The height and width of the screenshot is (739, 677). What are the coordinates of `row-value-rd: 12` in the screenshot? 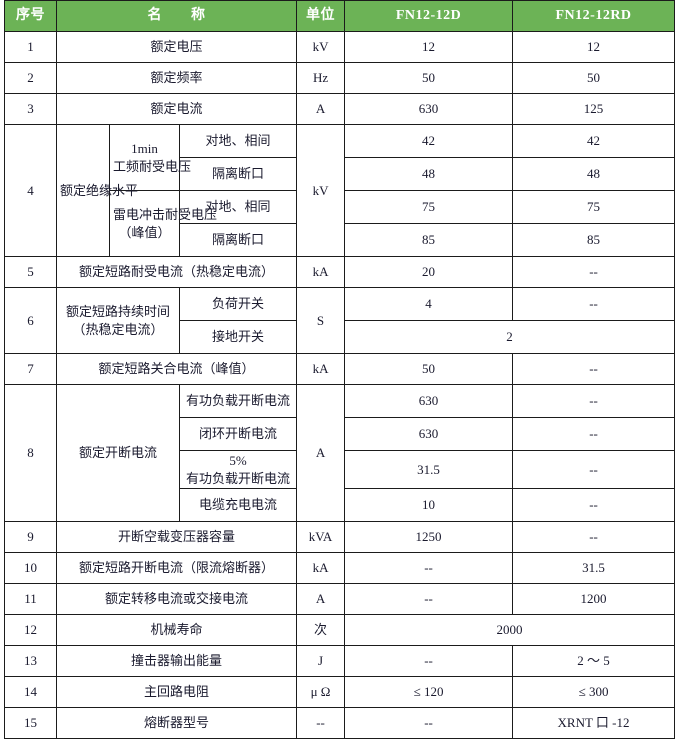 It's located at (594, 47).